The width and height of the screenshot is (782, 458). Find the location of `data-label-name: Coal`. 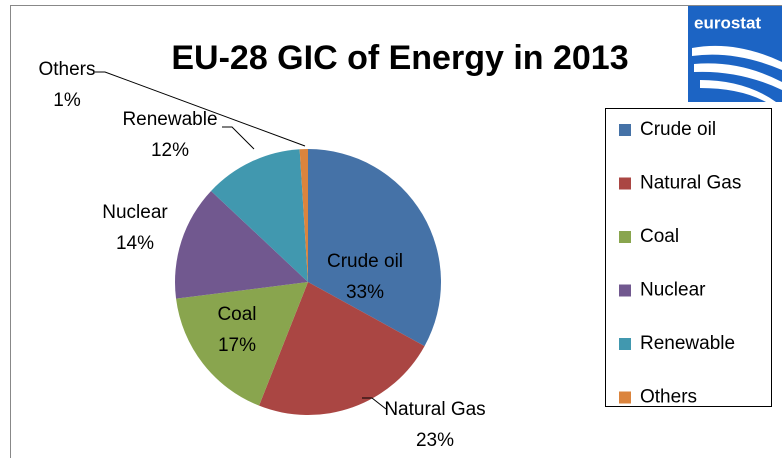

data-label-name: Coal is located at coordinates (236, 314).